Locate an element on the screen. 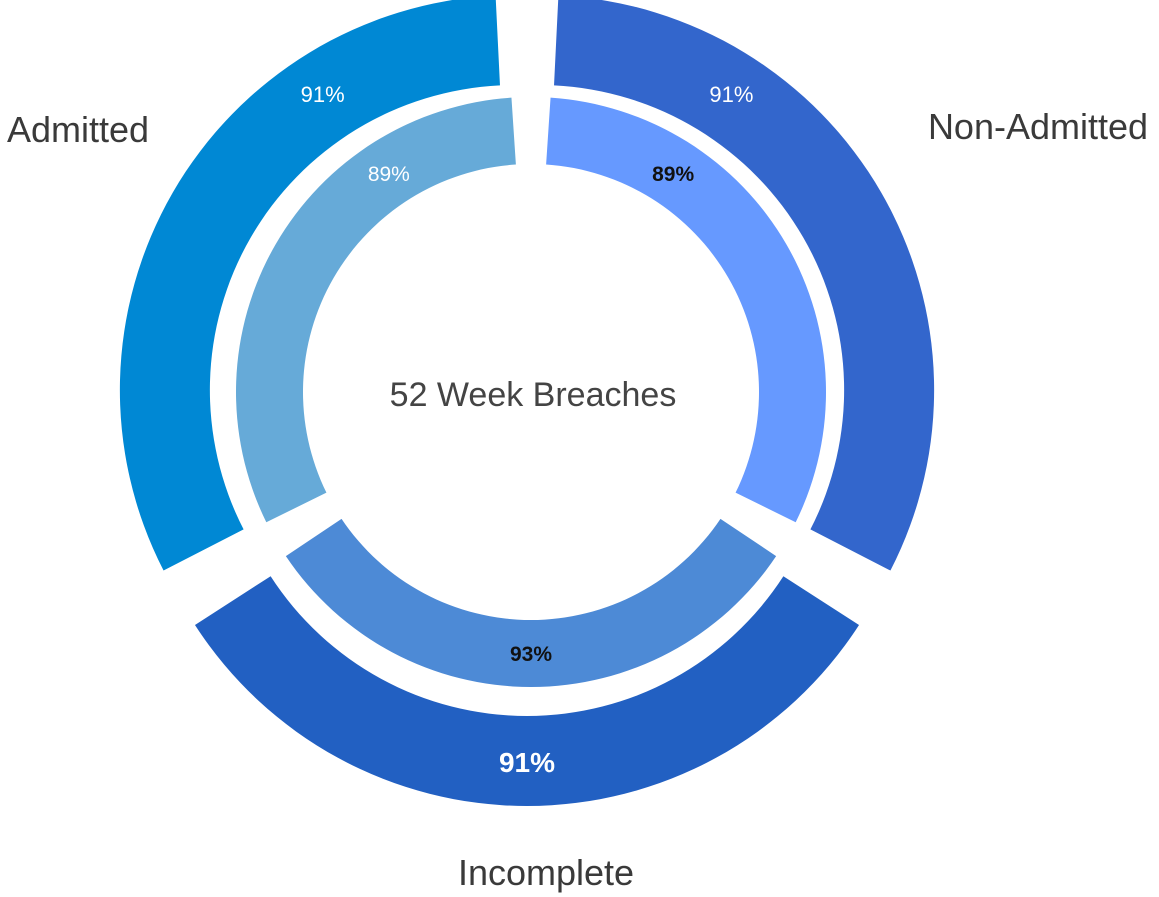 The height and width of the screenshot is (897, 1159). outer-ring-label-admitted: 91% is located at coordinates (323, 94).